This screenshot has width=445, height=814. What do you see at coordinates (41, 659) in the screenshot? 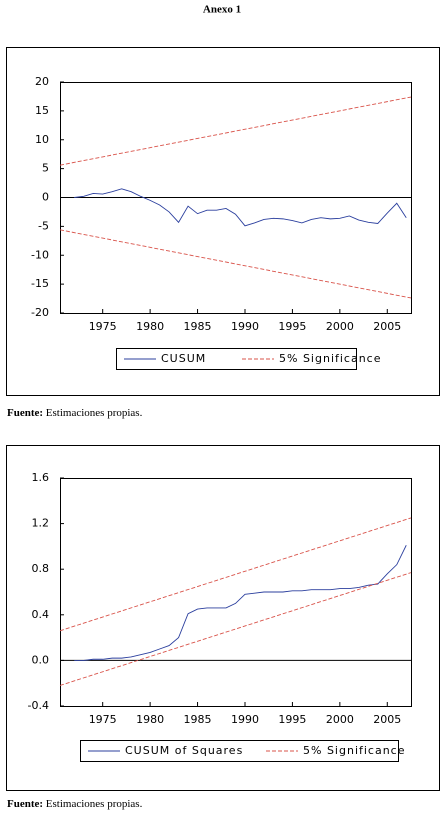
I see `y-tick-label: 0.0` at bounding box center [41, 659].